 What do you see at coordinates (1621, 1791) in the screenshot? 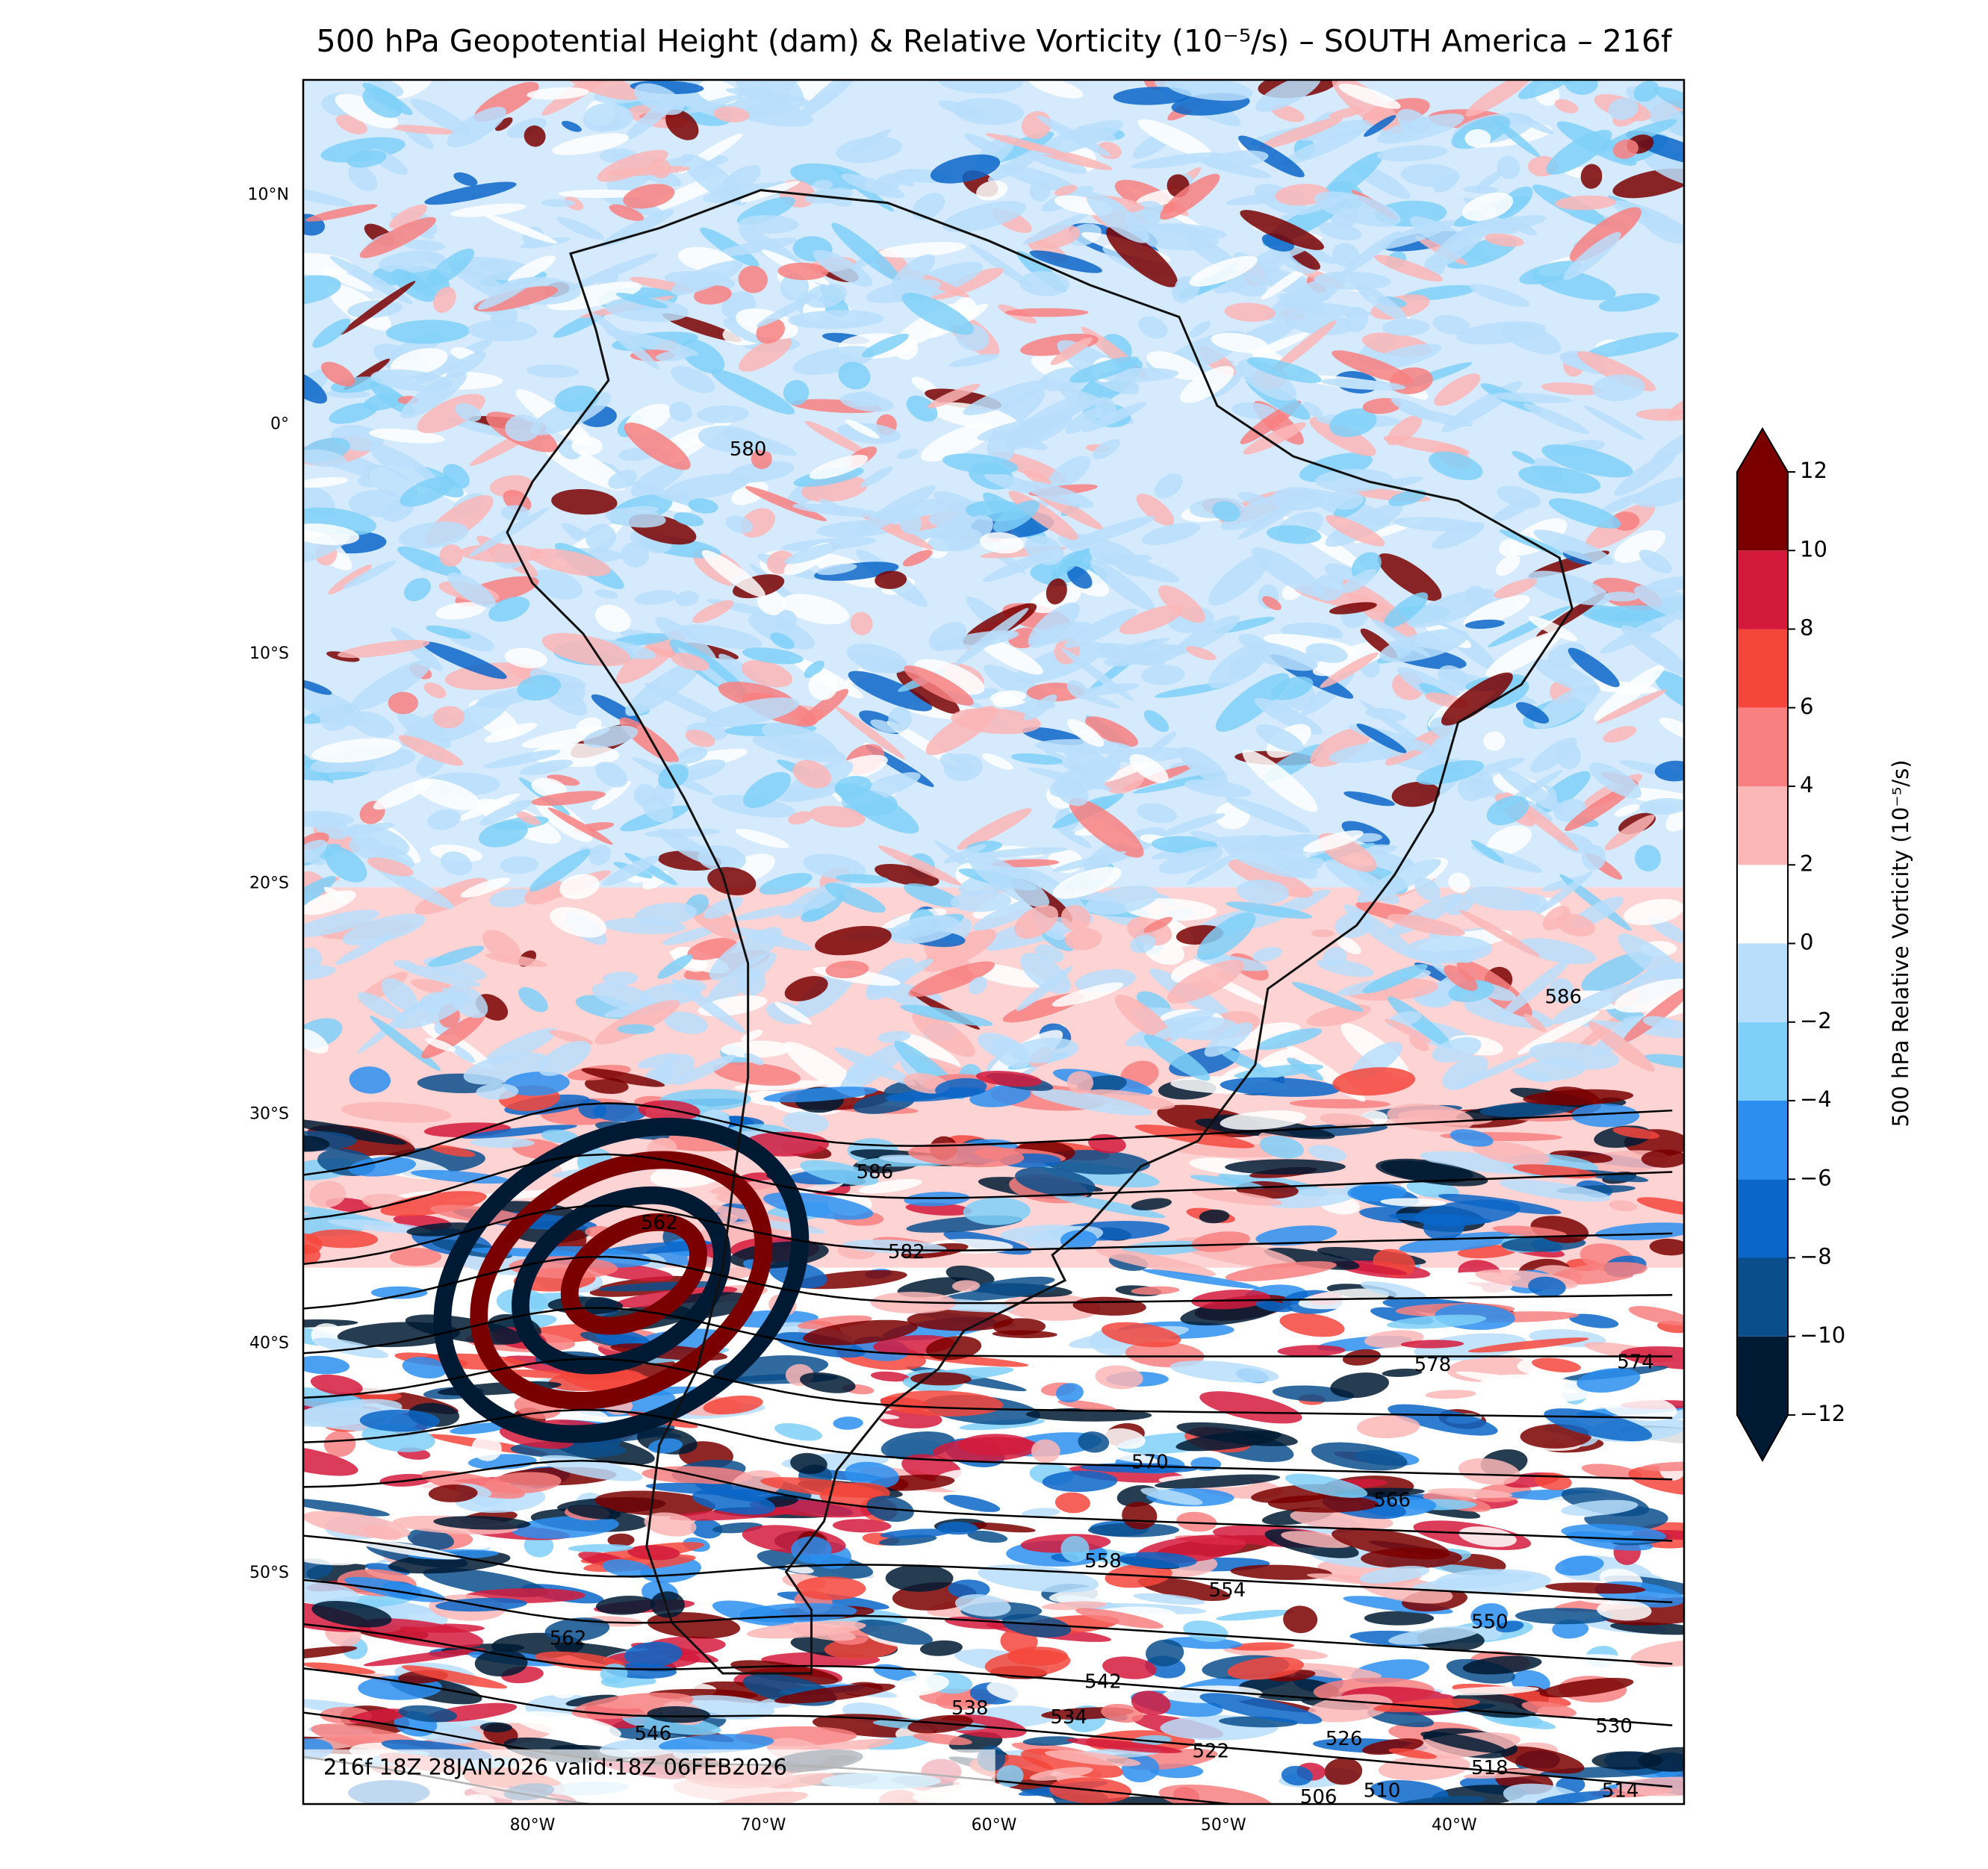
I see `contour-label: 514` at bounding box center [1621, 1791].